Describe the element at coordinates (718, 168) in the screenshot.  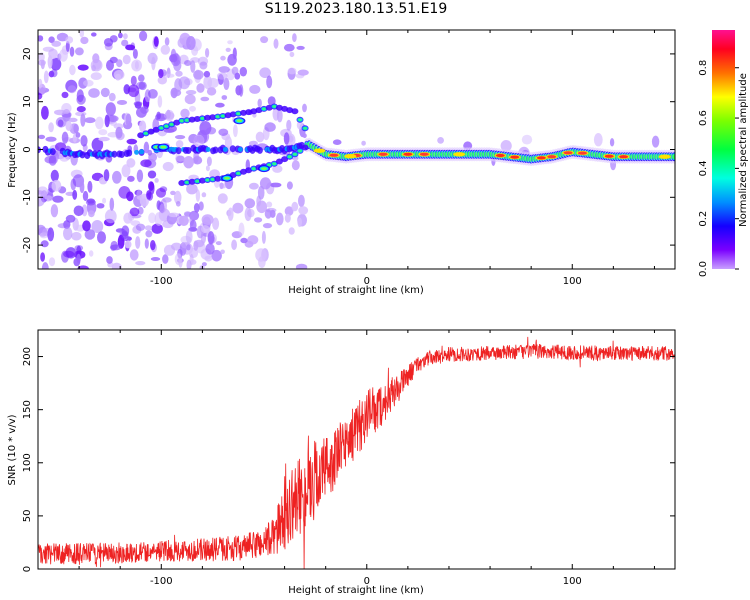
I see `colorbar-ticks: 0.0 0.2 0.4 0.6 0.8` at that location.